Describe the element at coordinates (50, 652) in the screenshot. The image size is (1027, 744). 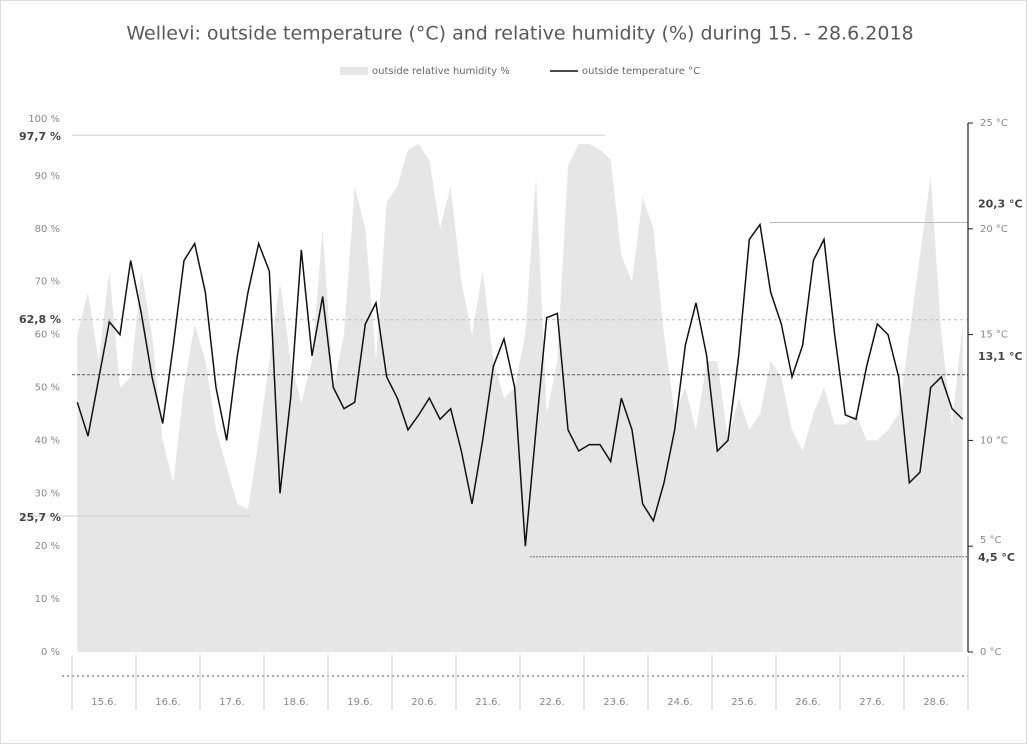
I see `y-tick-label: 0 %` at that location.